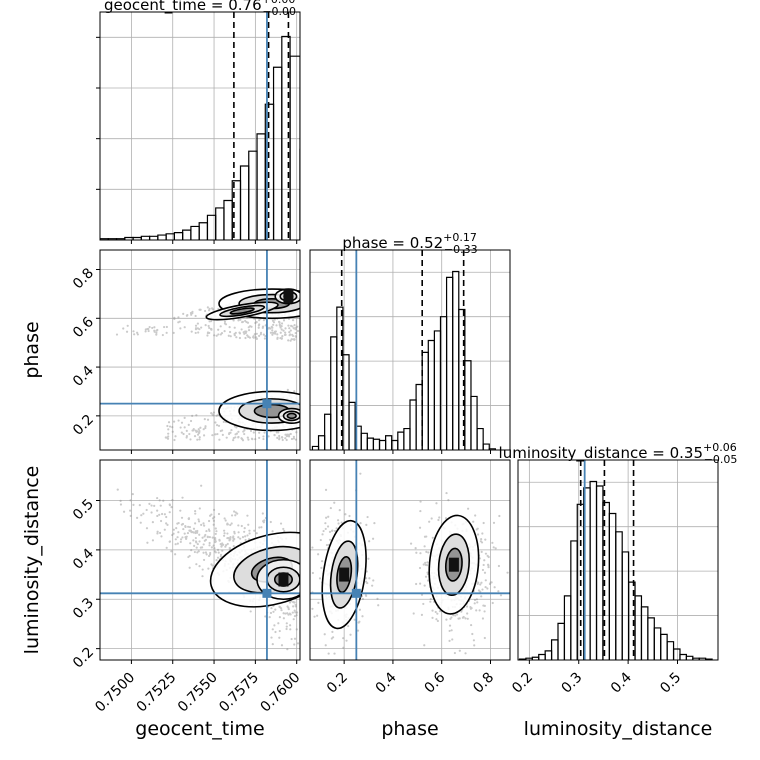 The height and width of the screenshot is (760, 760). I want to click on truth-marker, so click(267, 404).